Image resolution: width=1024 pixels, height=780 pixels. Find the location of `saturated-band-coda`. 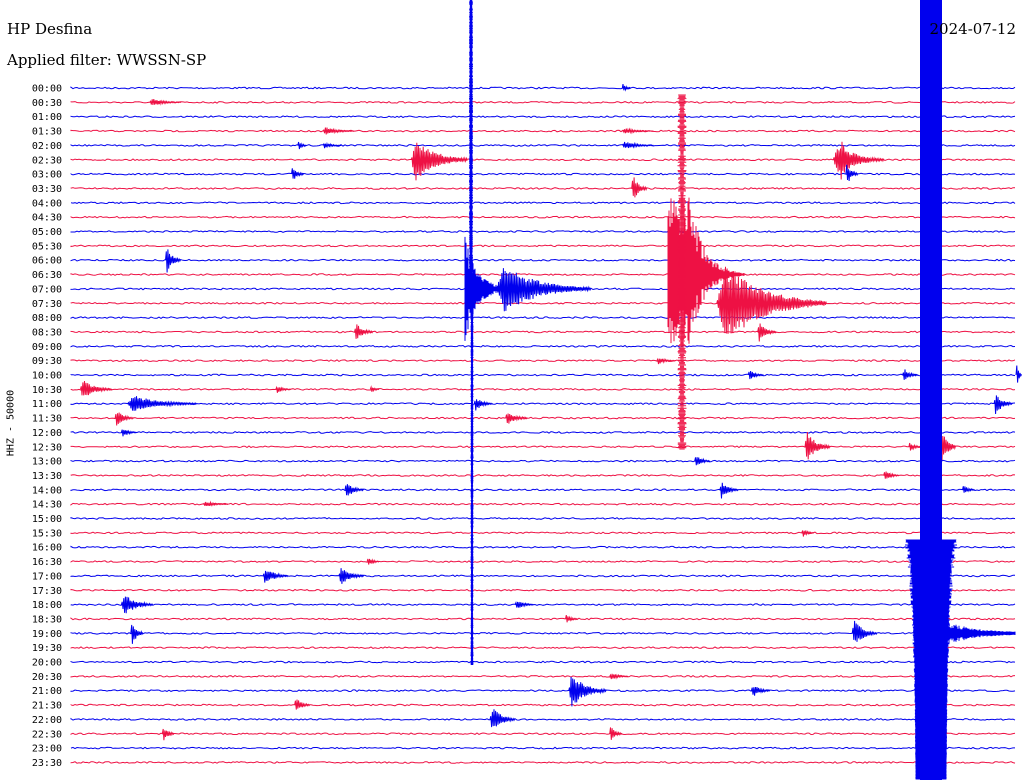

saturated-band-coda is located at coordinates (978, 633).